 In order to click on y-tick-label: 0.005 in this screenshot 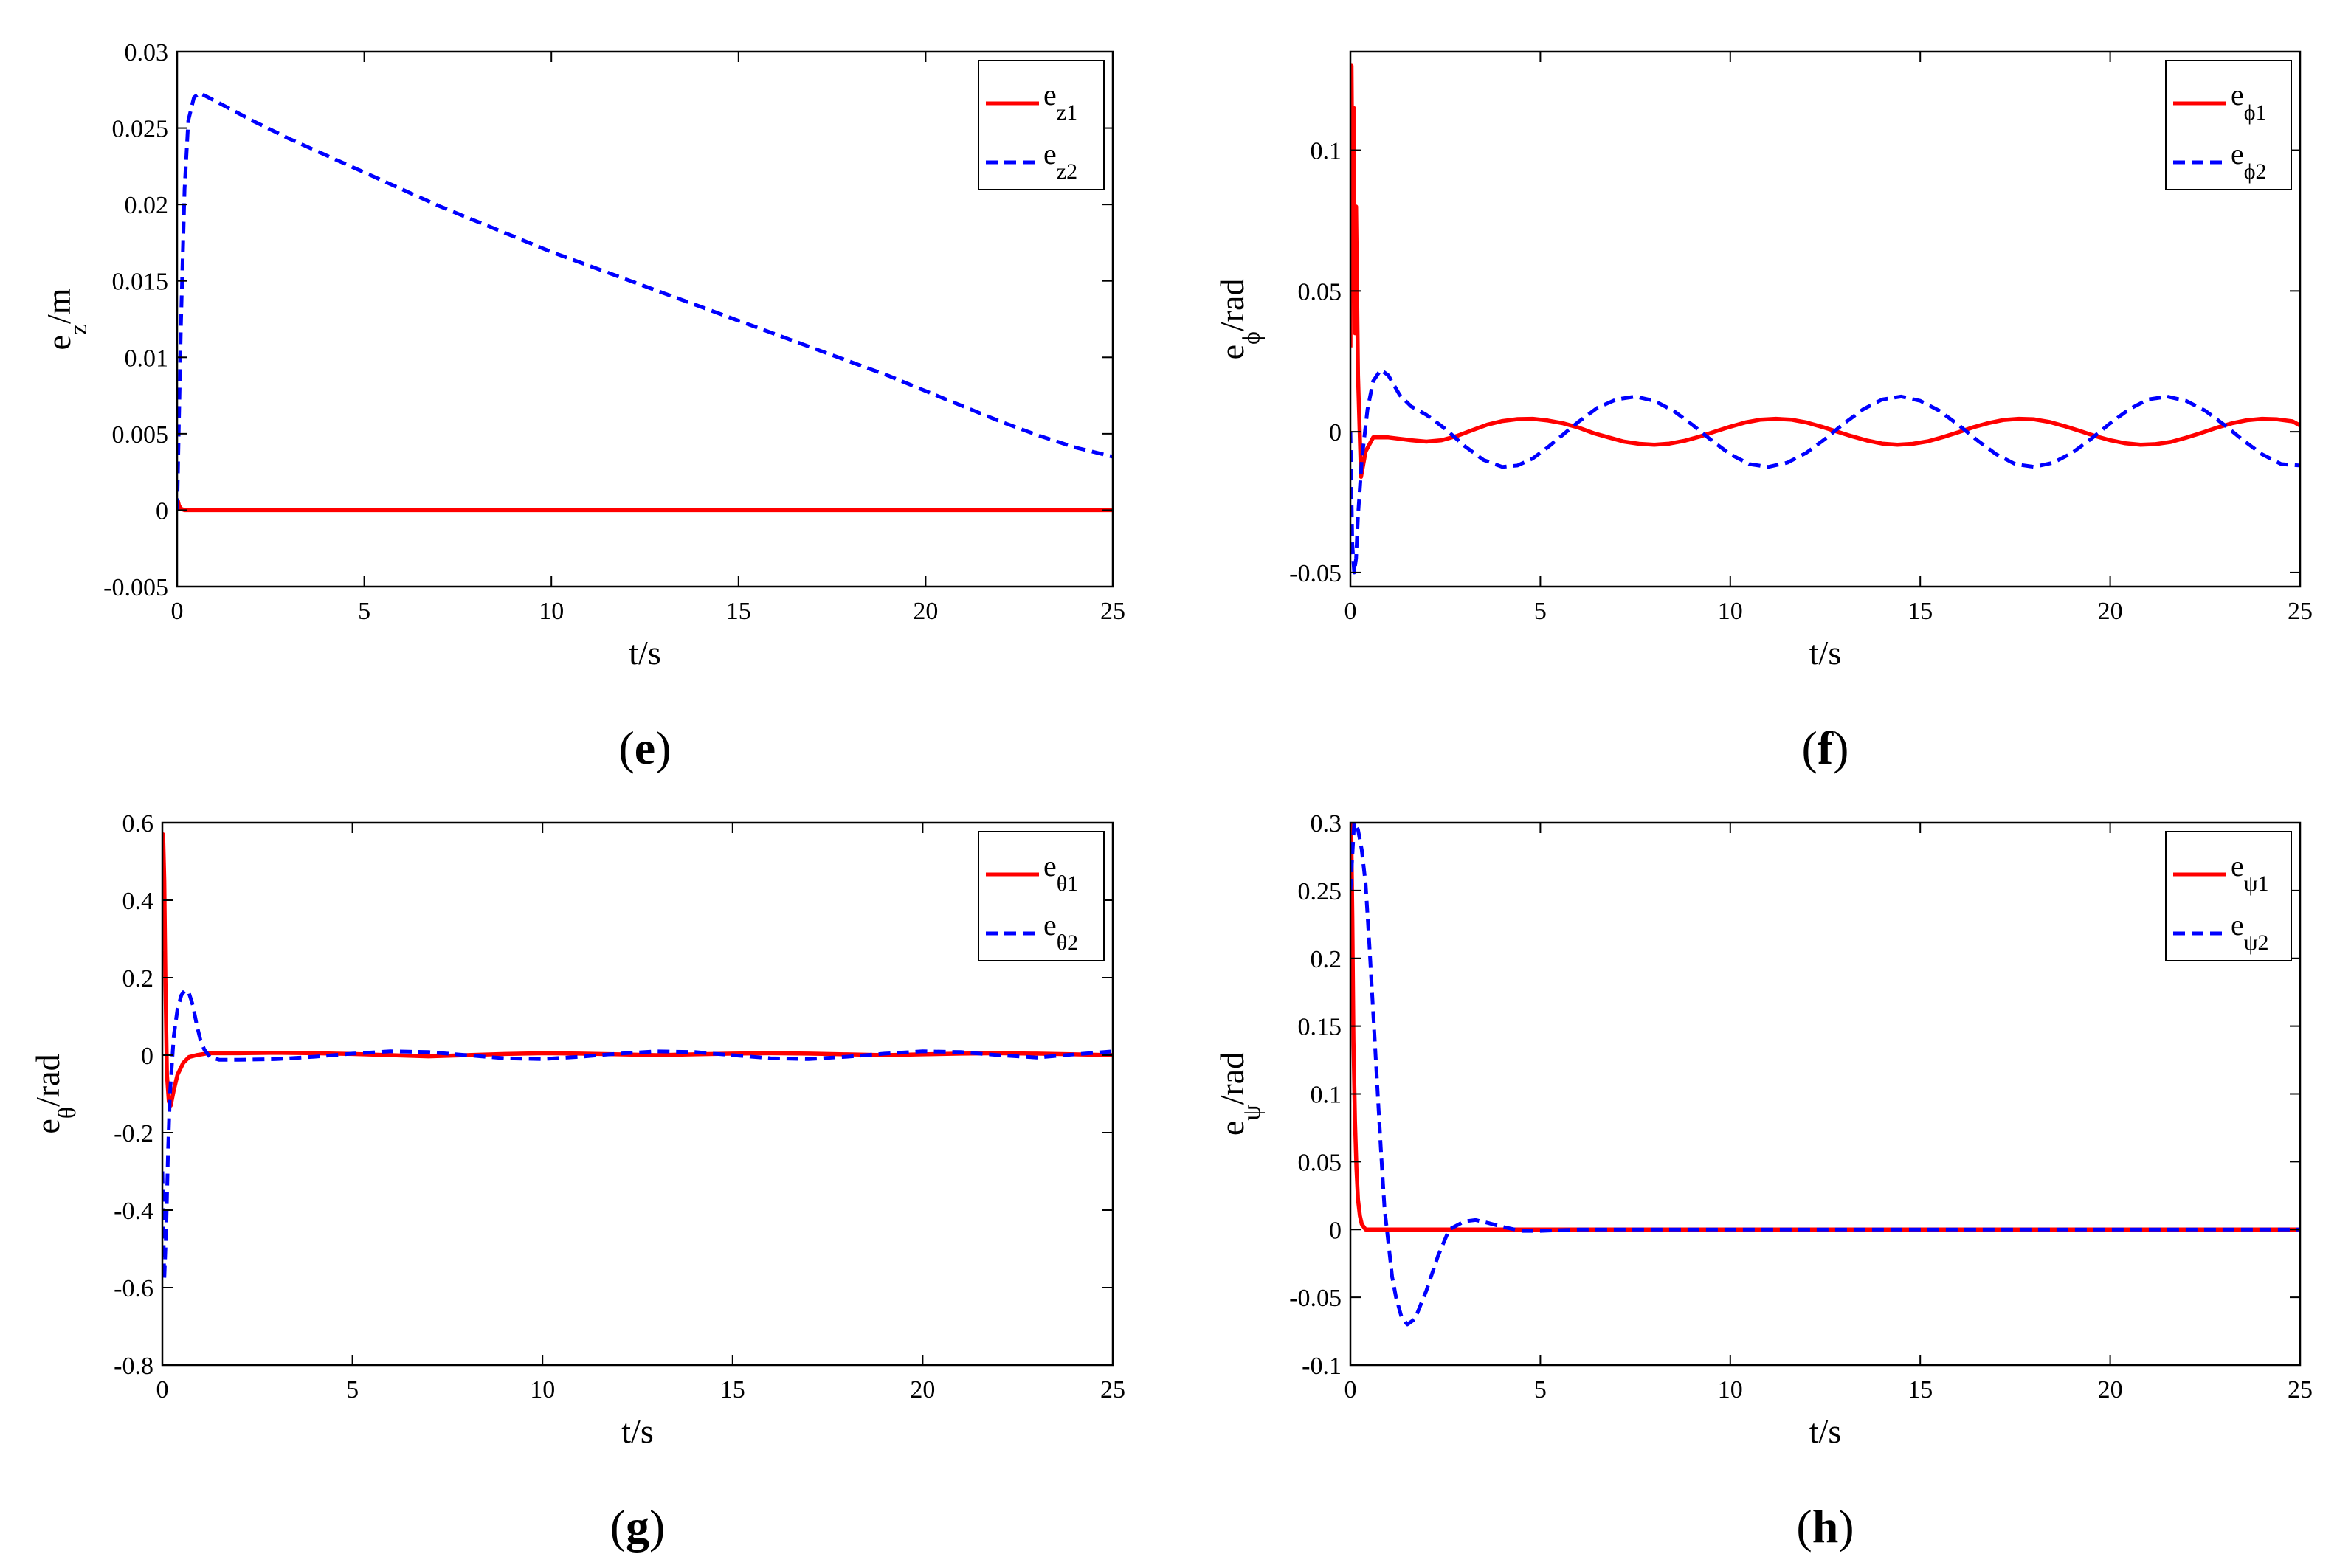, I will do `click(140, 435)`.